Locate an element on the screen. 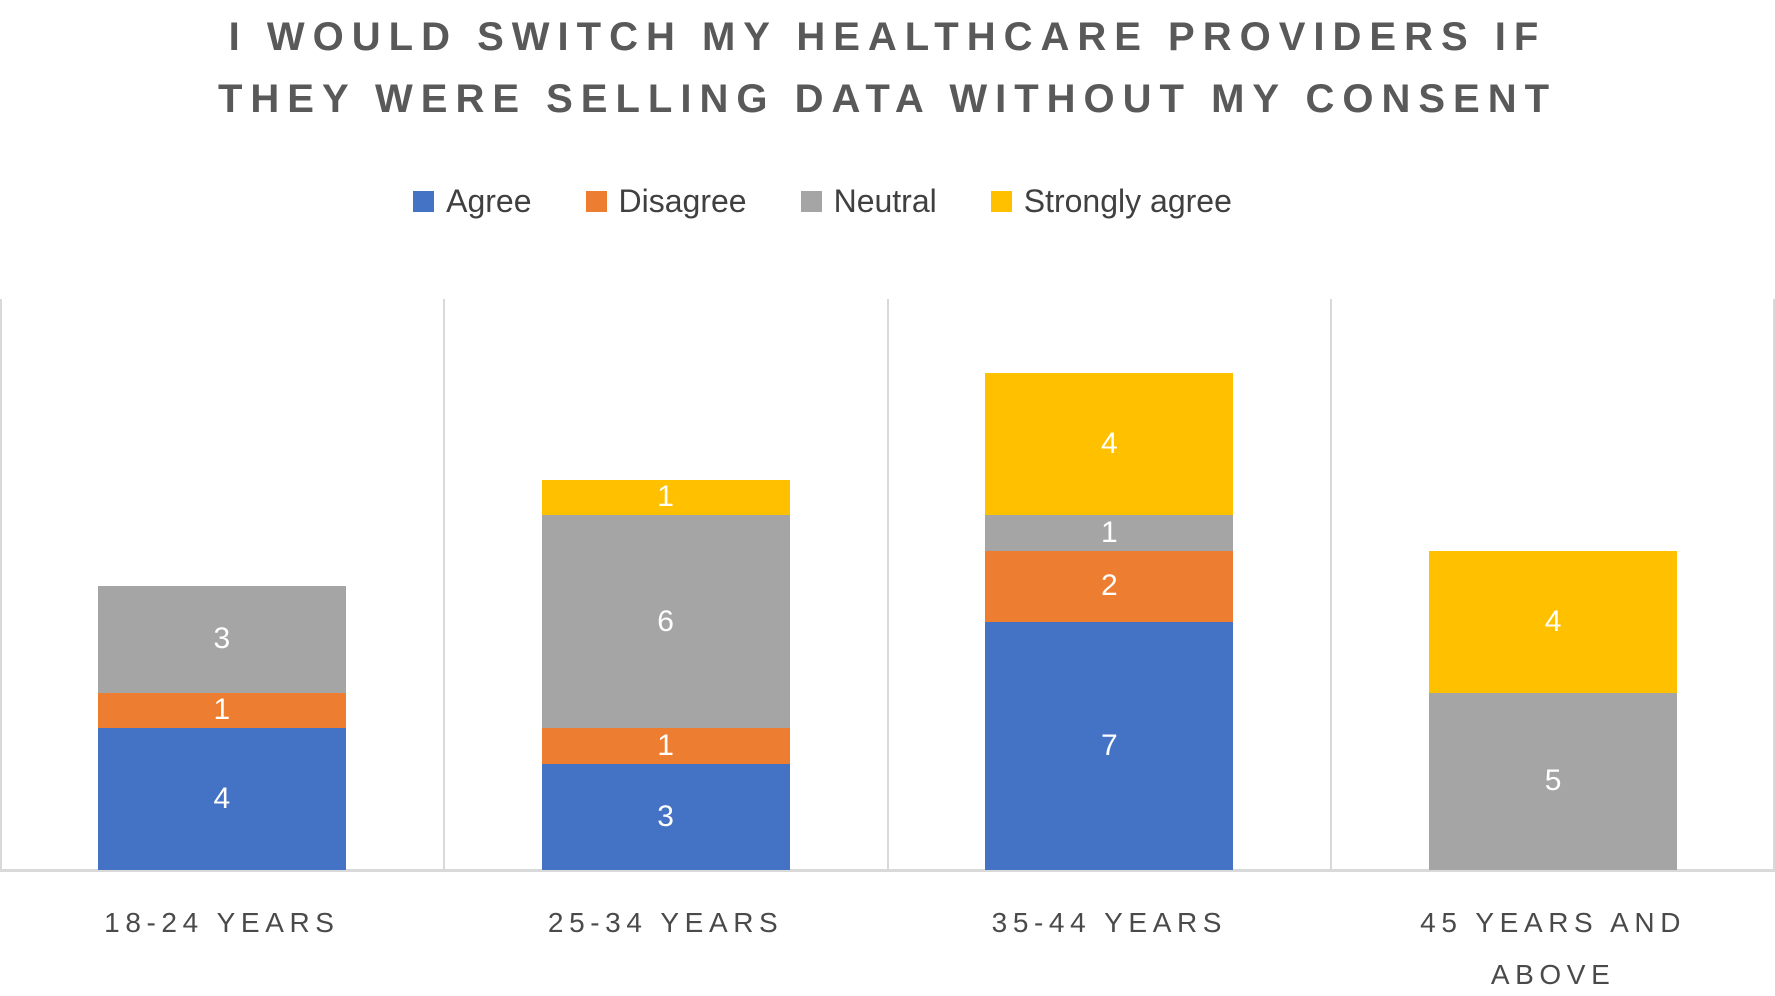  bar-segment-agree-35-44-years: 7 is located at coordinates (1109, 745).